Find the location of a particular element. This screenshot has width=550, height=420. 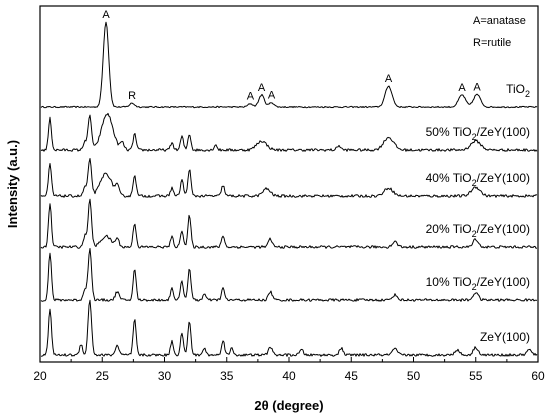

x-tick-label-4: 40 is located at coordinates (289, 376).